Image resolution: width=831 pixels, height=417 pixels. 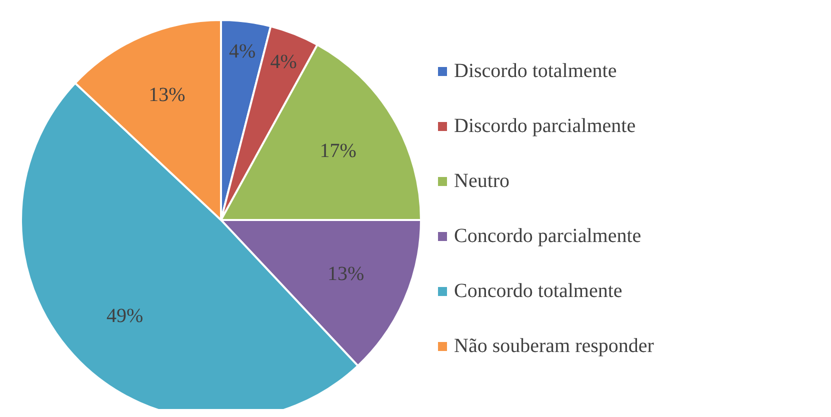 What do you see at coordinates (482, 181) in the screenshot?
I see `legend-label: Neutro` at bounding box center [482, 181].